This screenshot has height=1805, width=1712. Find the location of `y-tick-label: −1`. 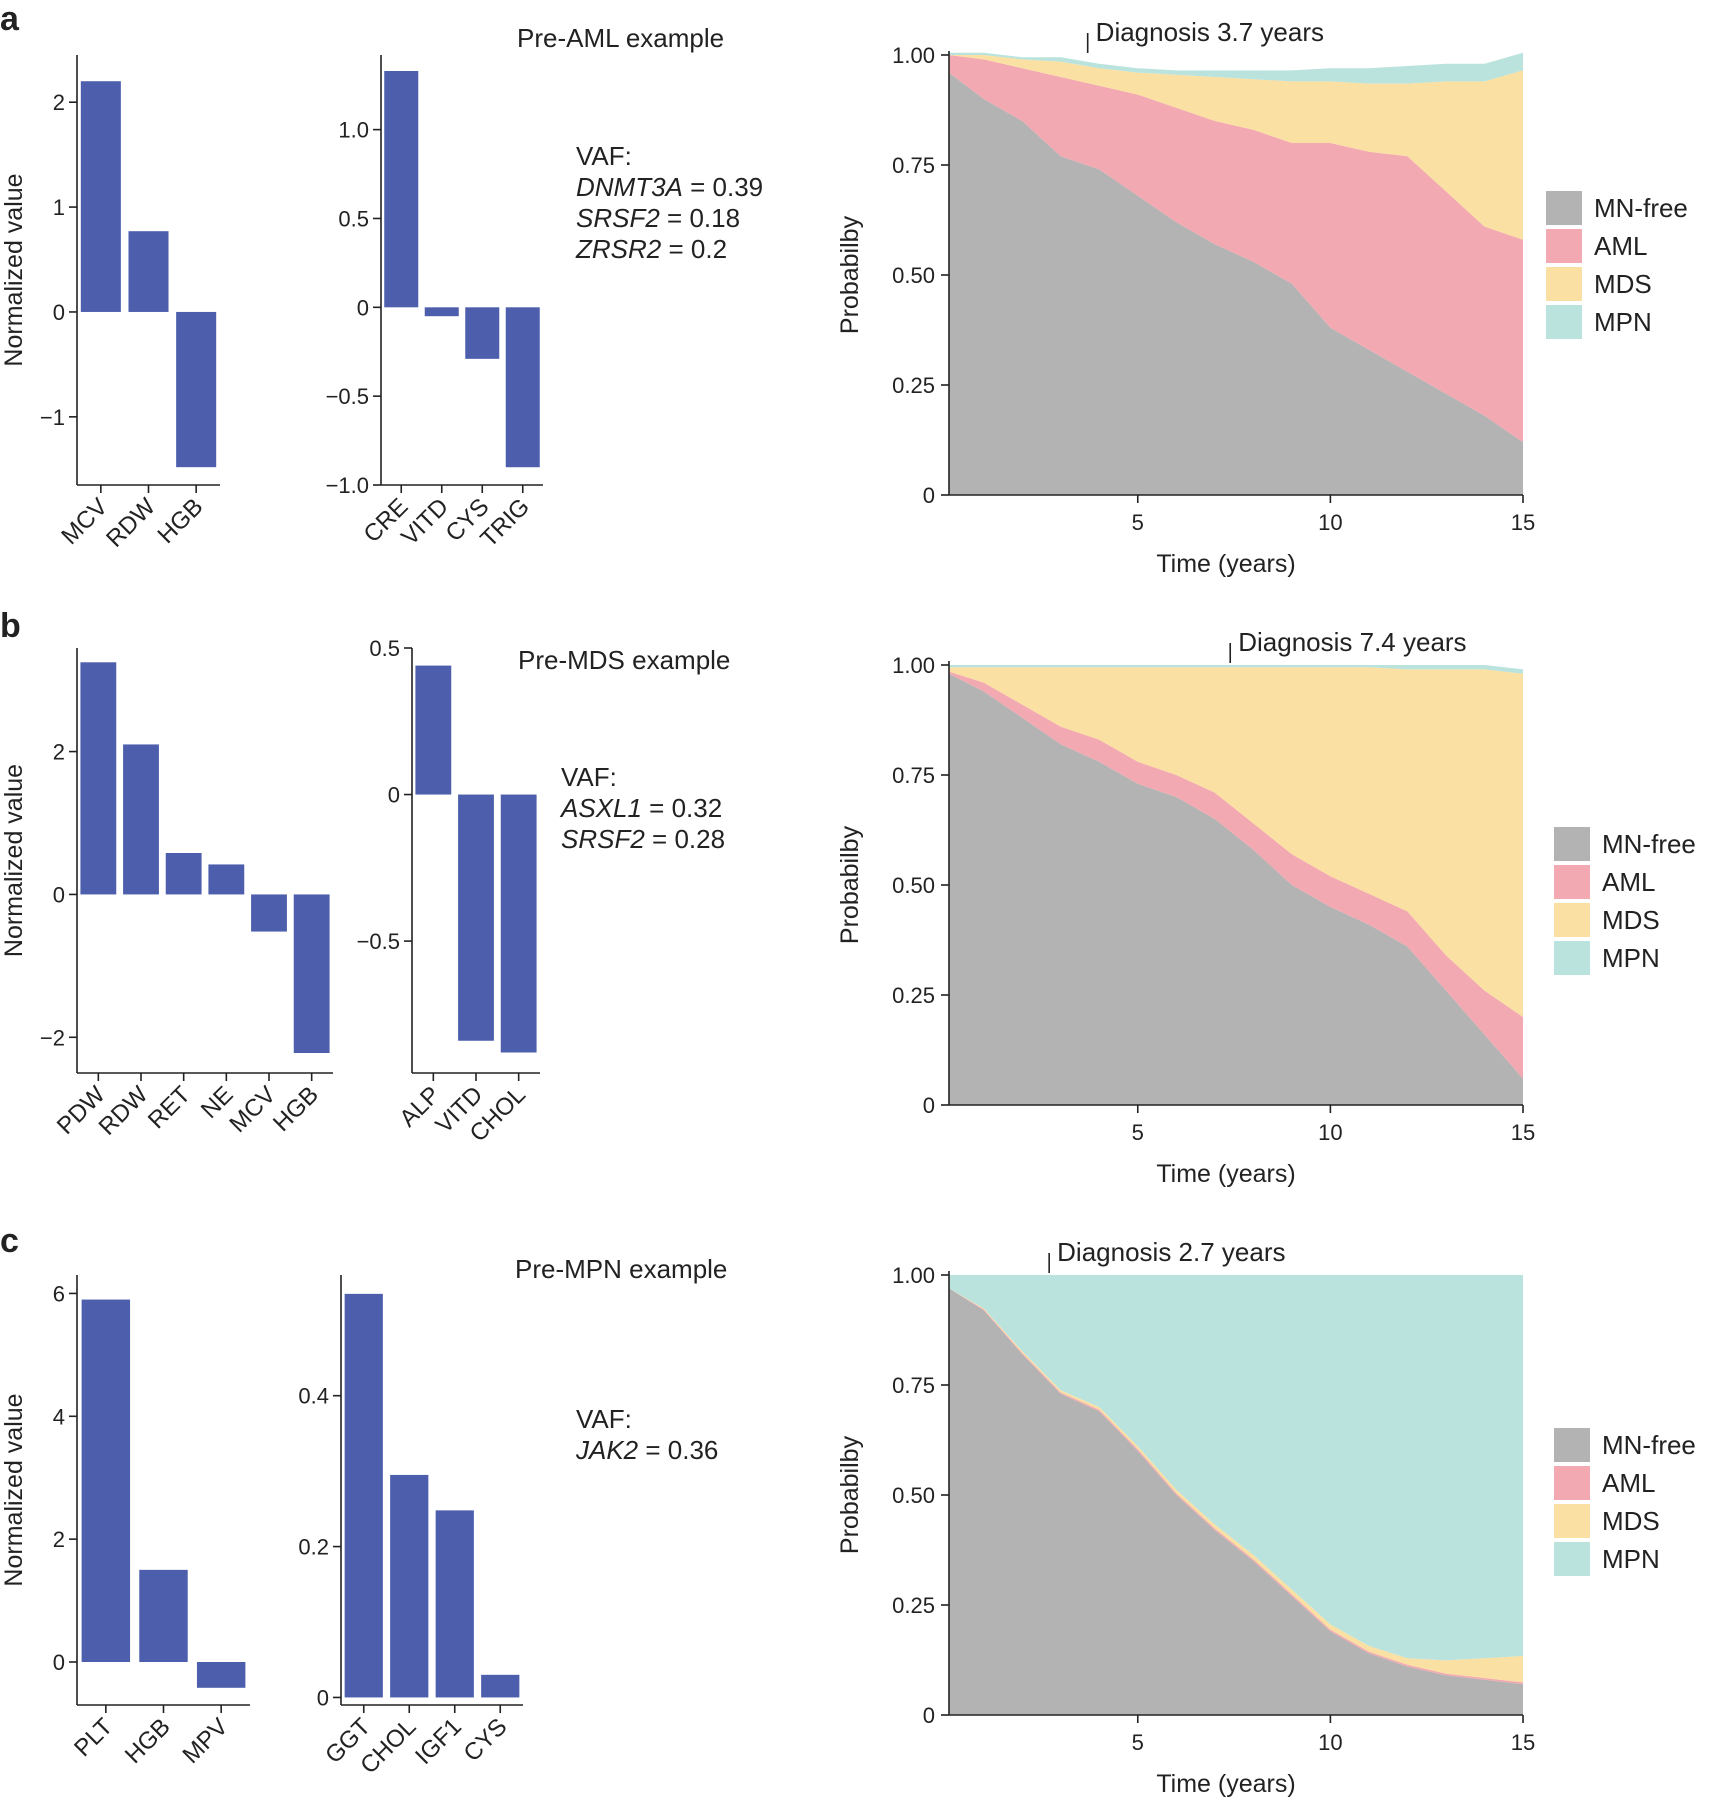

y-tick-label: −1 is located at coordinates (52, 417).